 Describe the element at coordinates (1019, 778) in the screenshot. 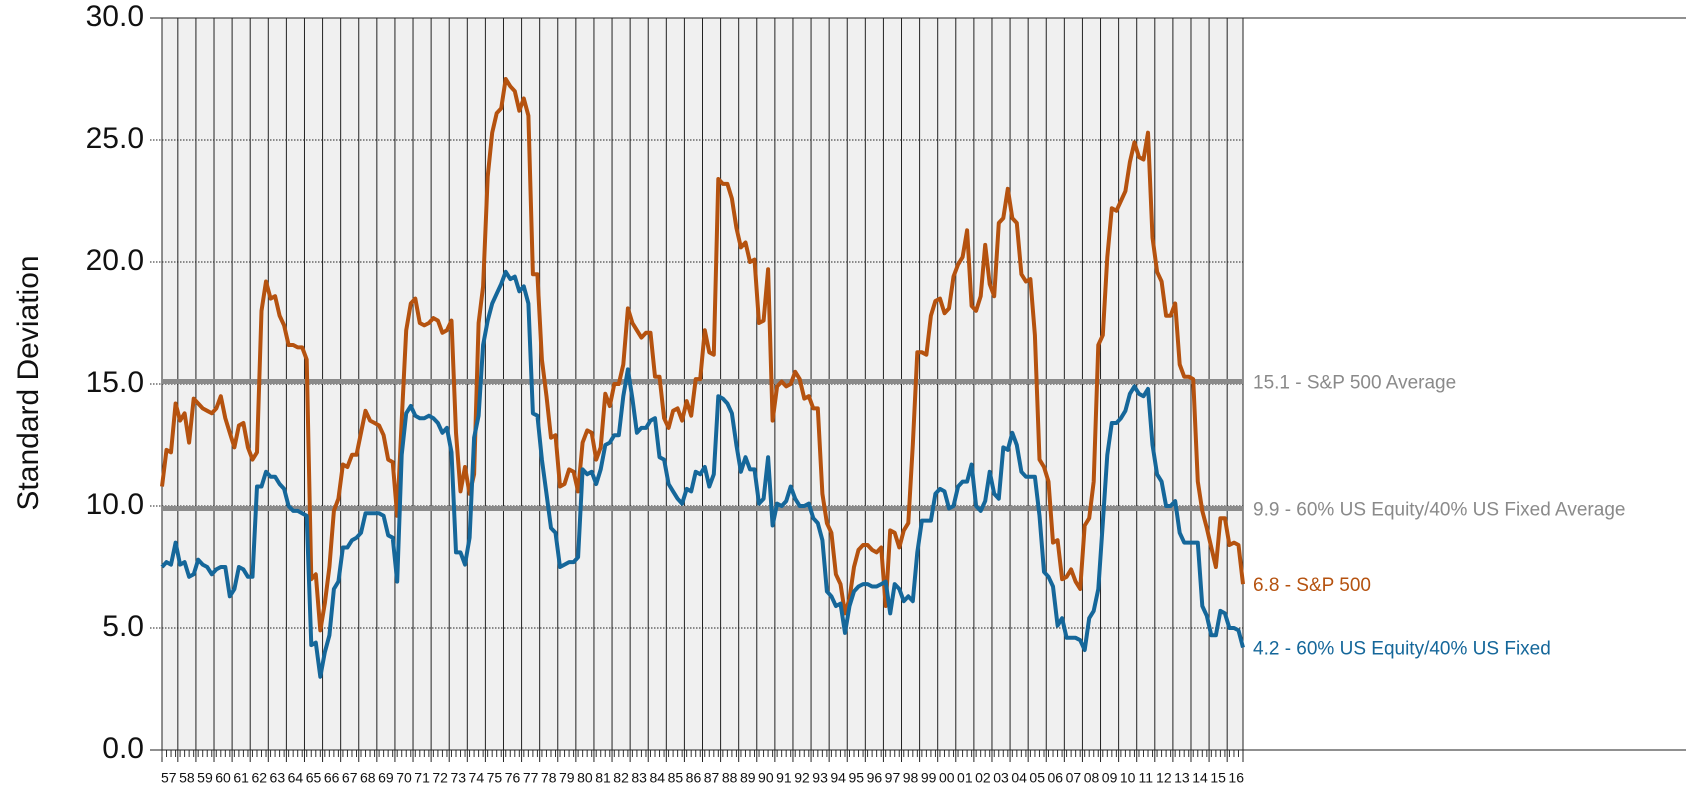

I see `x-tick-label: 04` at that location.